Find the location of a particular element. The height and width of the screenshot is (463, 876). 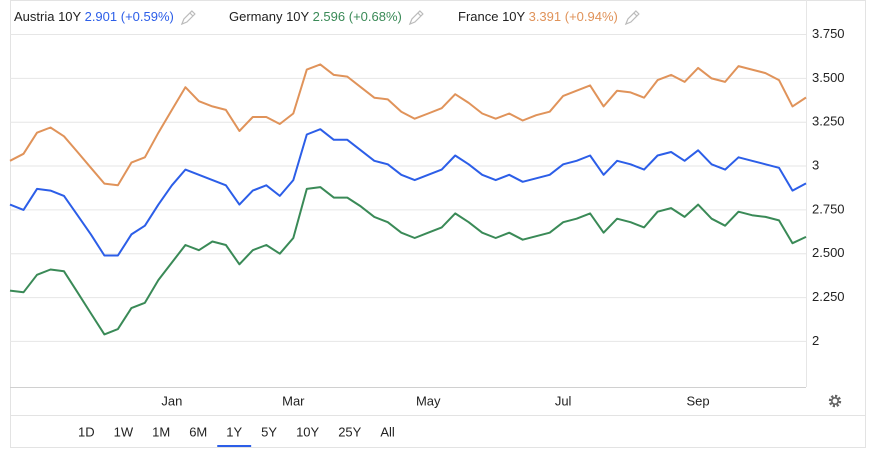

settings-icon is located at coordinates (835, 401).